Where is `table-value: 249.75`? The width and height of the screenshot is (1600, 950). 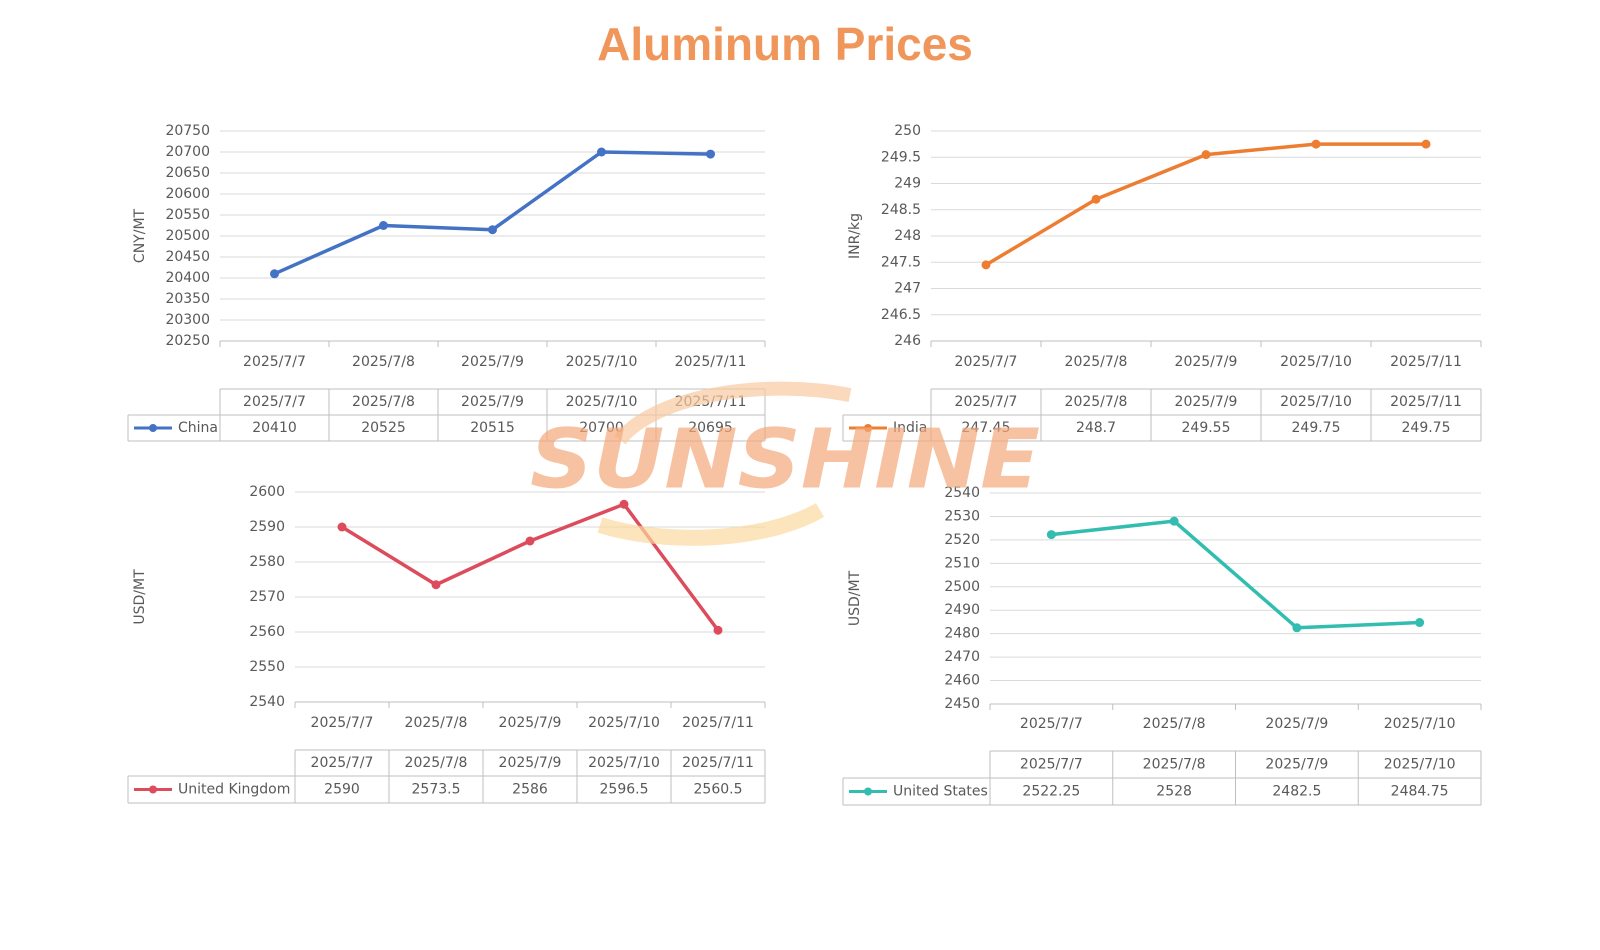 table-value: 249.75 is located at coordinates (1426, 428).